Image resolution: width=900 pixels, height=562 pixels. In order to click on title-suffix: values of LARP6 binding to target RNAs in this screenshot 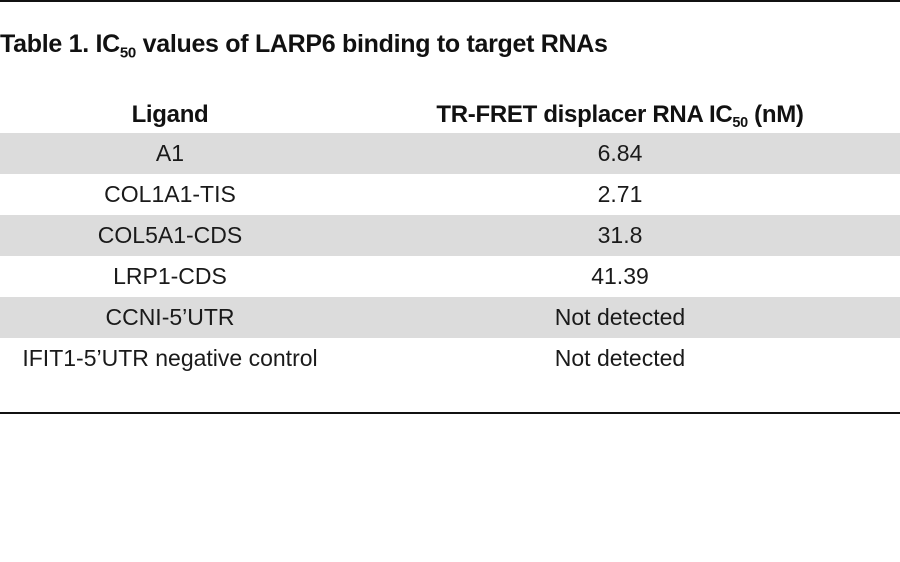, I will do `click(371, 44)`.